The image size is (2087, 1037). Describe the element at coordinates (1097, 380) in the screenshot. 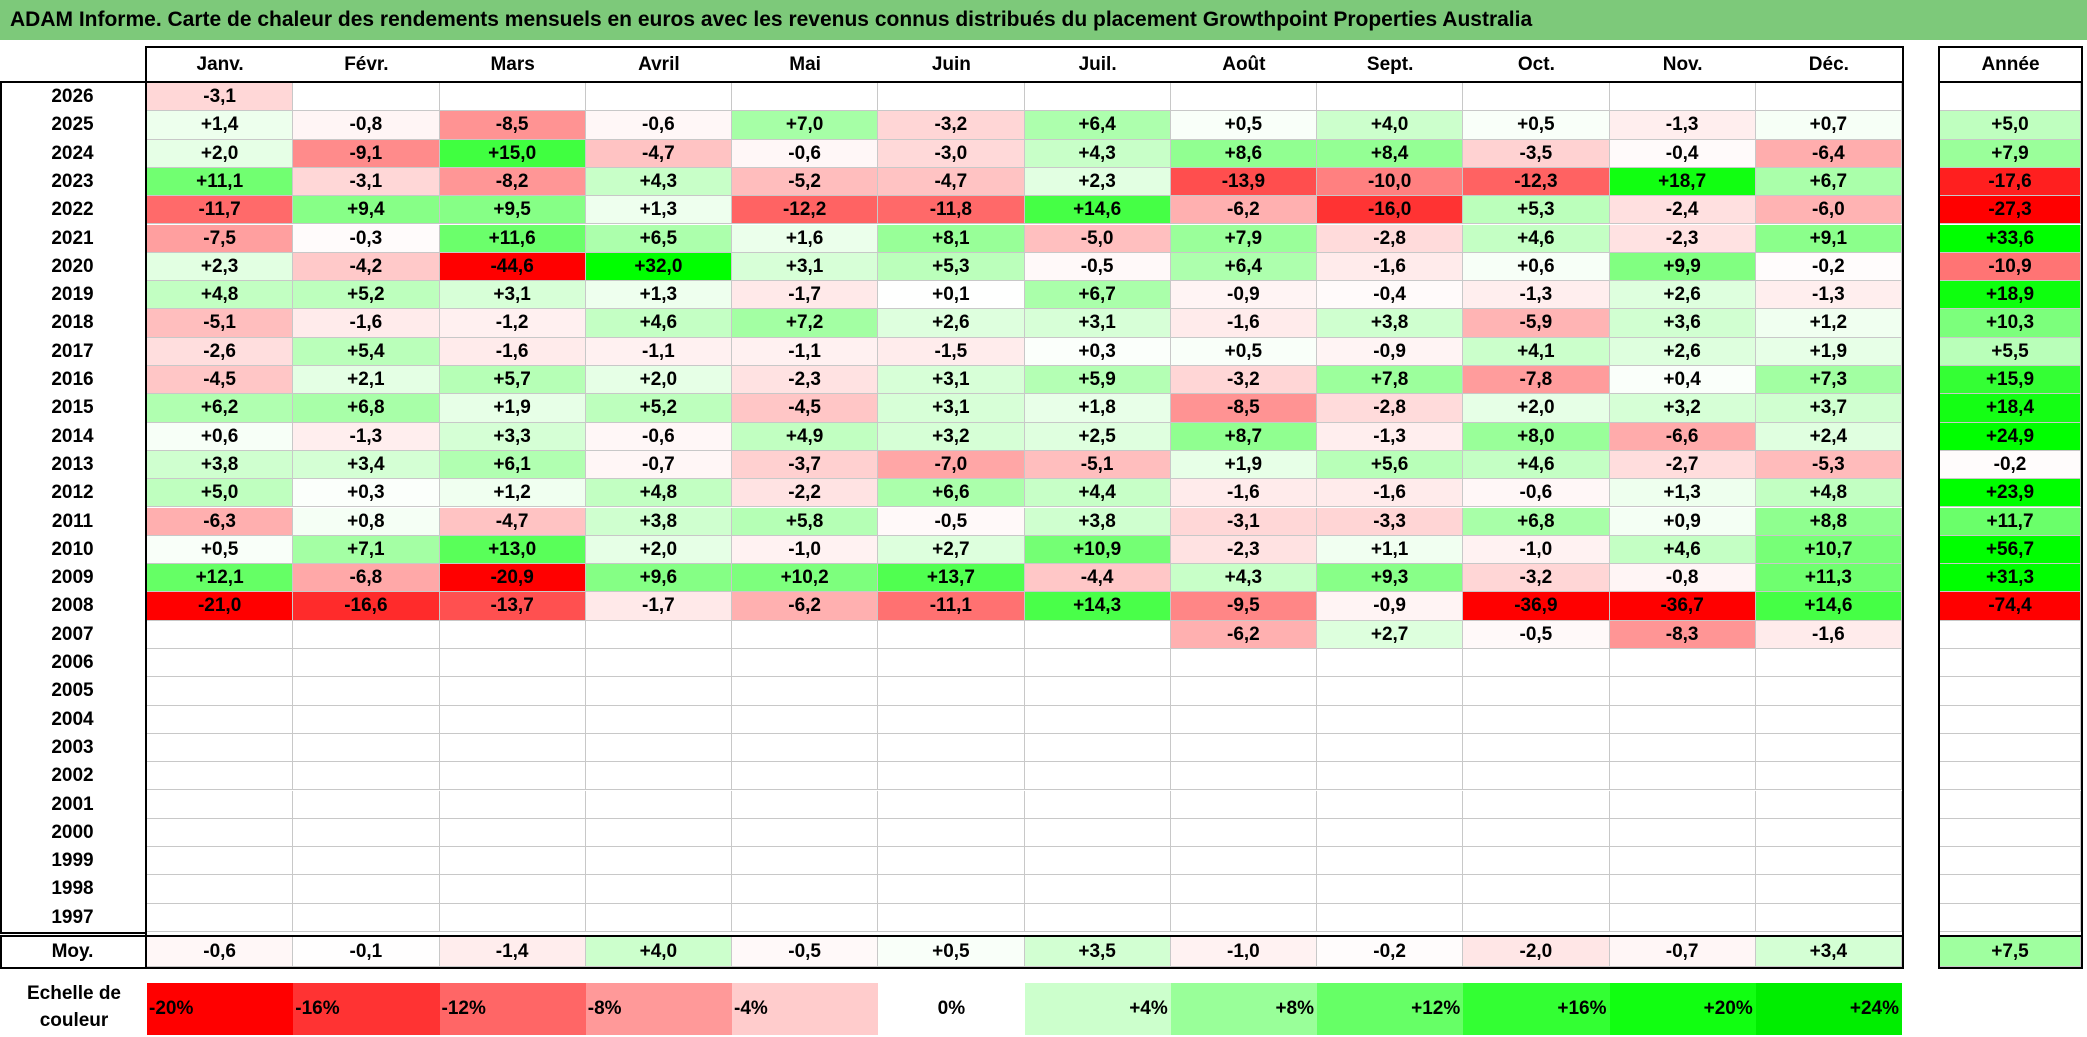

I see `heatmap-cell: +5,9` at that location.